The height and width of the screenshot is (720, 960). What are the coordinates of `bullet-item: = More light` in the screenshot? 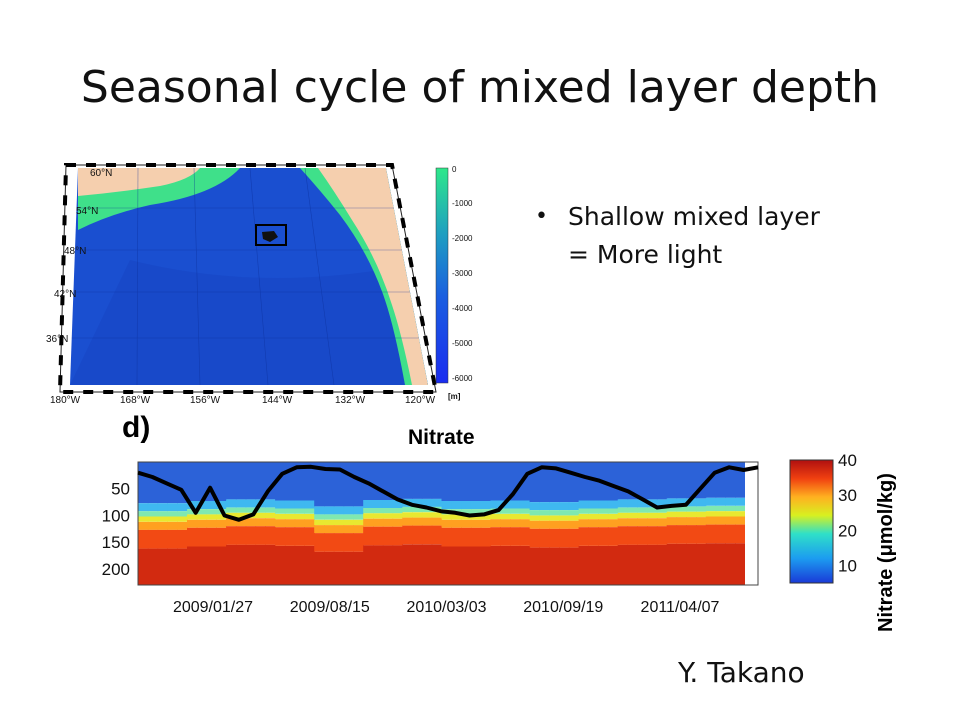 It's located at (645, 254).